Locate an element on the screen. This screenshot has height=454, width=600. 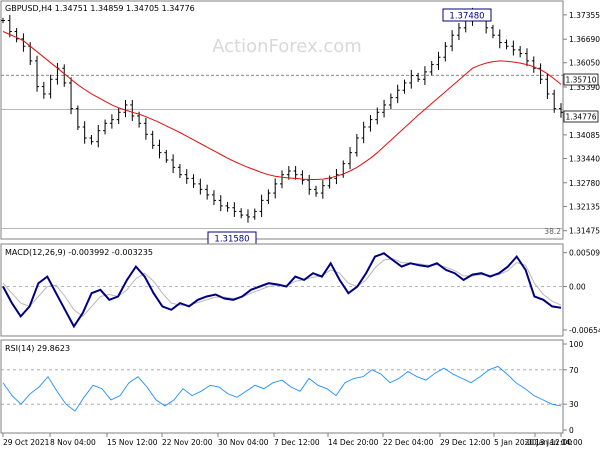
price-y-tick-label: 1.31475 is located at coordinates (584, 231).